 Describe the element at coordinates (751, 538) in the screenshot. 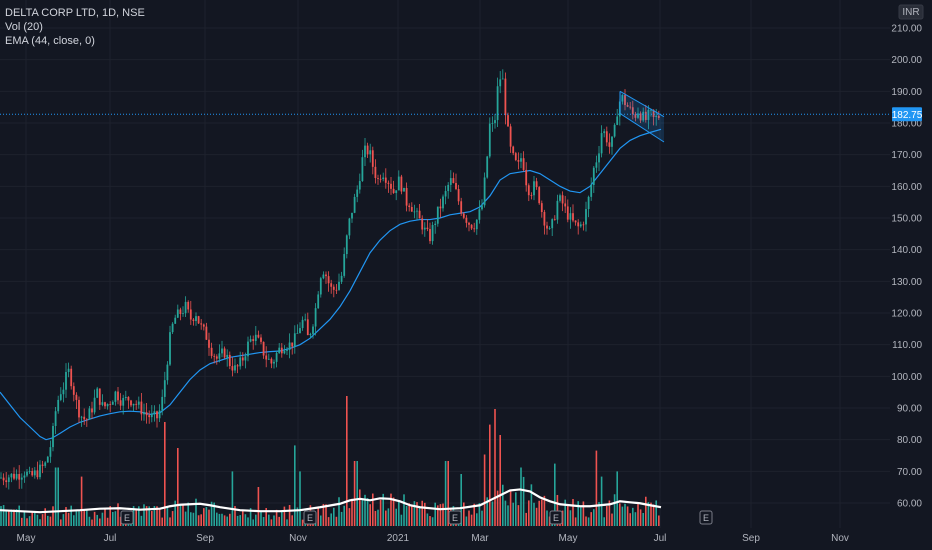

I see `x-tick-label: Sep` at that location.